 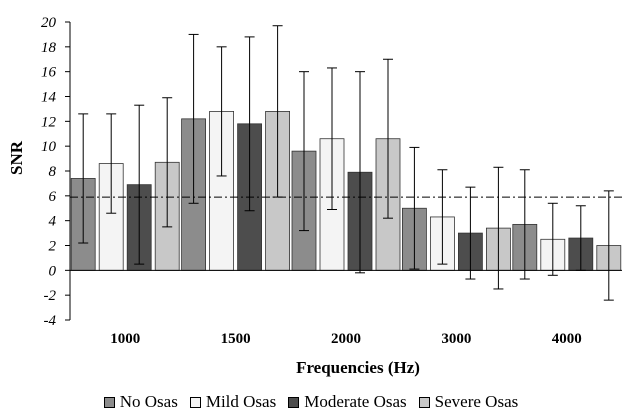 I want to click on legend-item: Moderate Osas, so click(x=347, y=402).